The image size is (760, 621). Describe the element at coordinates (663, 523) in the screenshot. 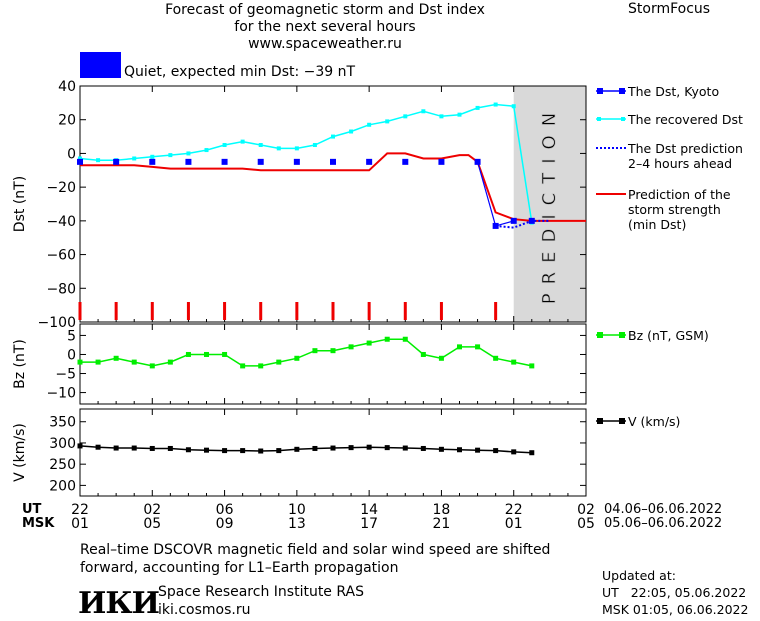

I see `msk-date-range: 05.06–06.06.2022` at that location.